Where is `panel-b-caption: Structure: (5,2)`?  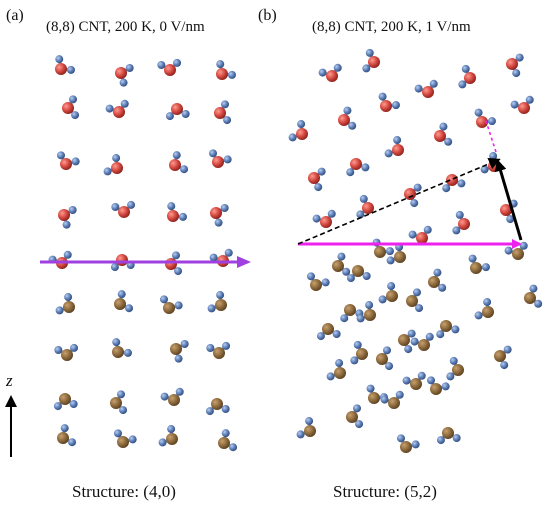
panel-b-caption: Structure: (5,2) is located at coordinates (385, 491).